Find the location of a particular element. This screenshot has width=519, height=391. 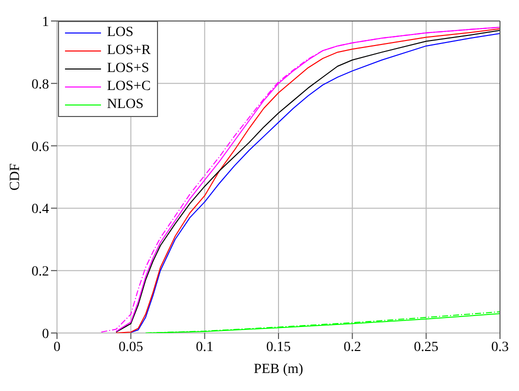

x-tick-label: 0.2 is located at coordinates (353, 347).